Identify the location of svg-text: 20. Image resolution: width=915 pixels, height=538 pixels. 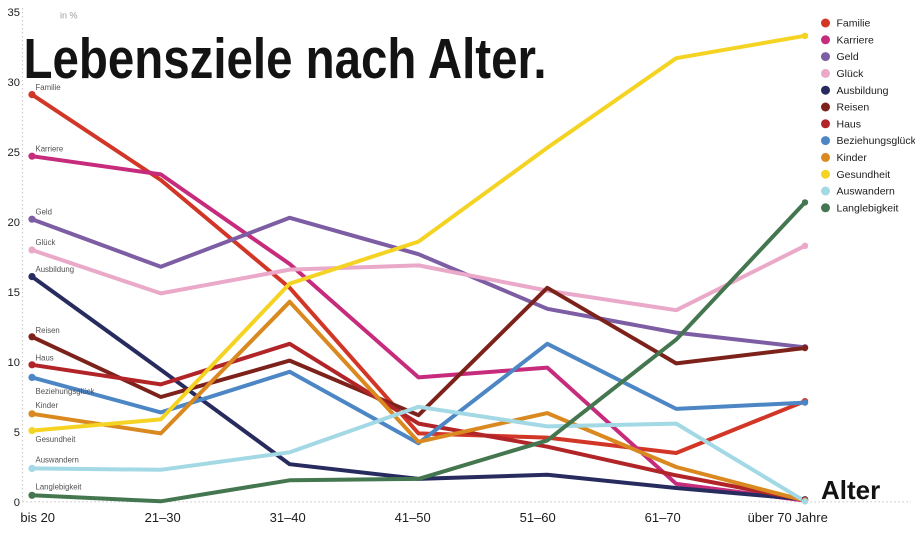
(14, 223).